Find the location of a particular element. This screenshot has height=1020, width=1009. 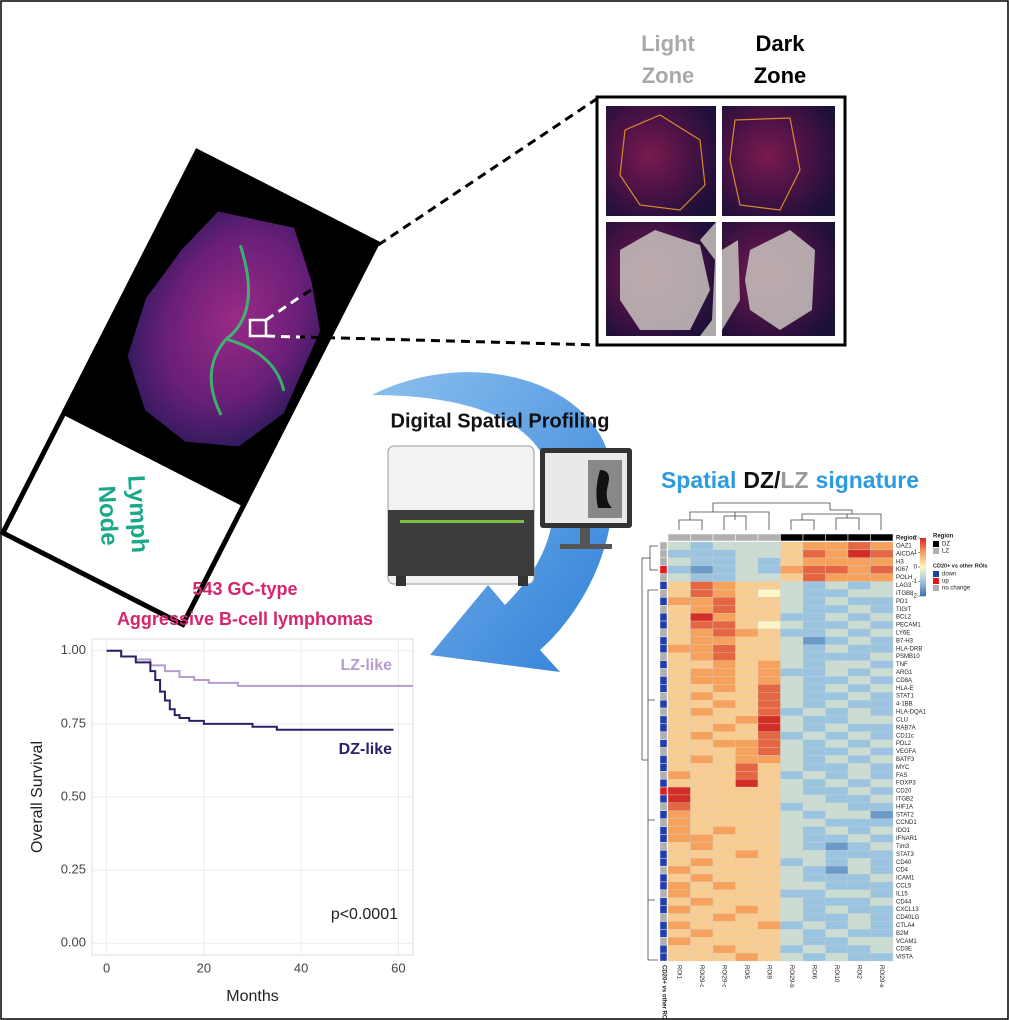

row-label: CD40LG is located at coordinates (908, 918).